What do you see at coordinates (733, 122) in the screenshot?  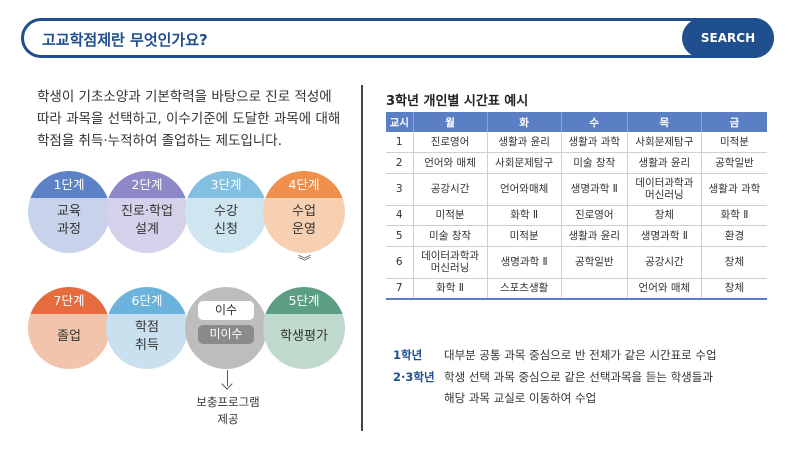 I see `header-cell: 금` at bounding box center [733, 122].